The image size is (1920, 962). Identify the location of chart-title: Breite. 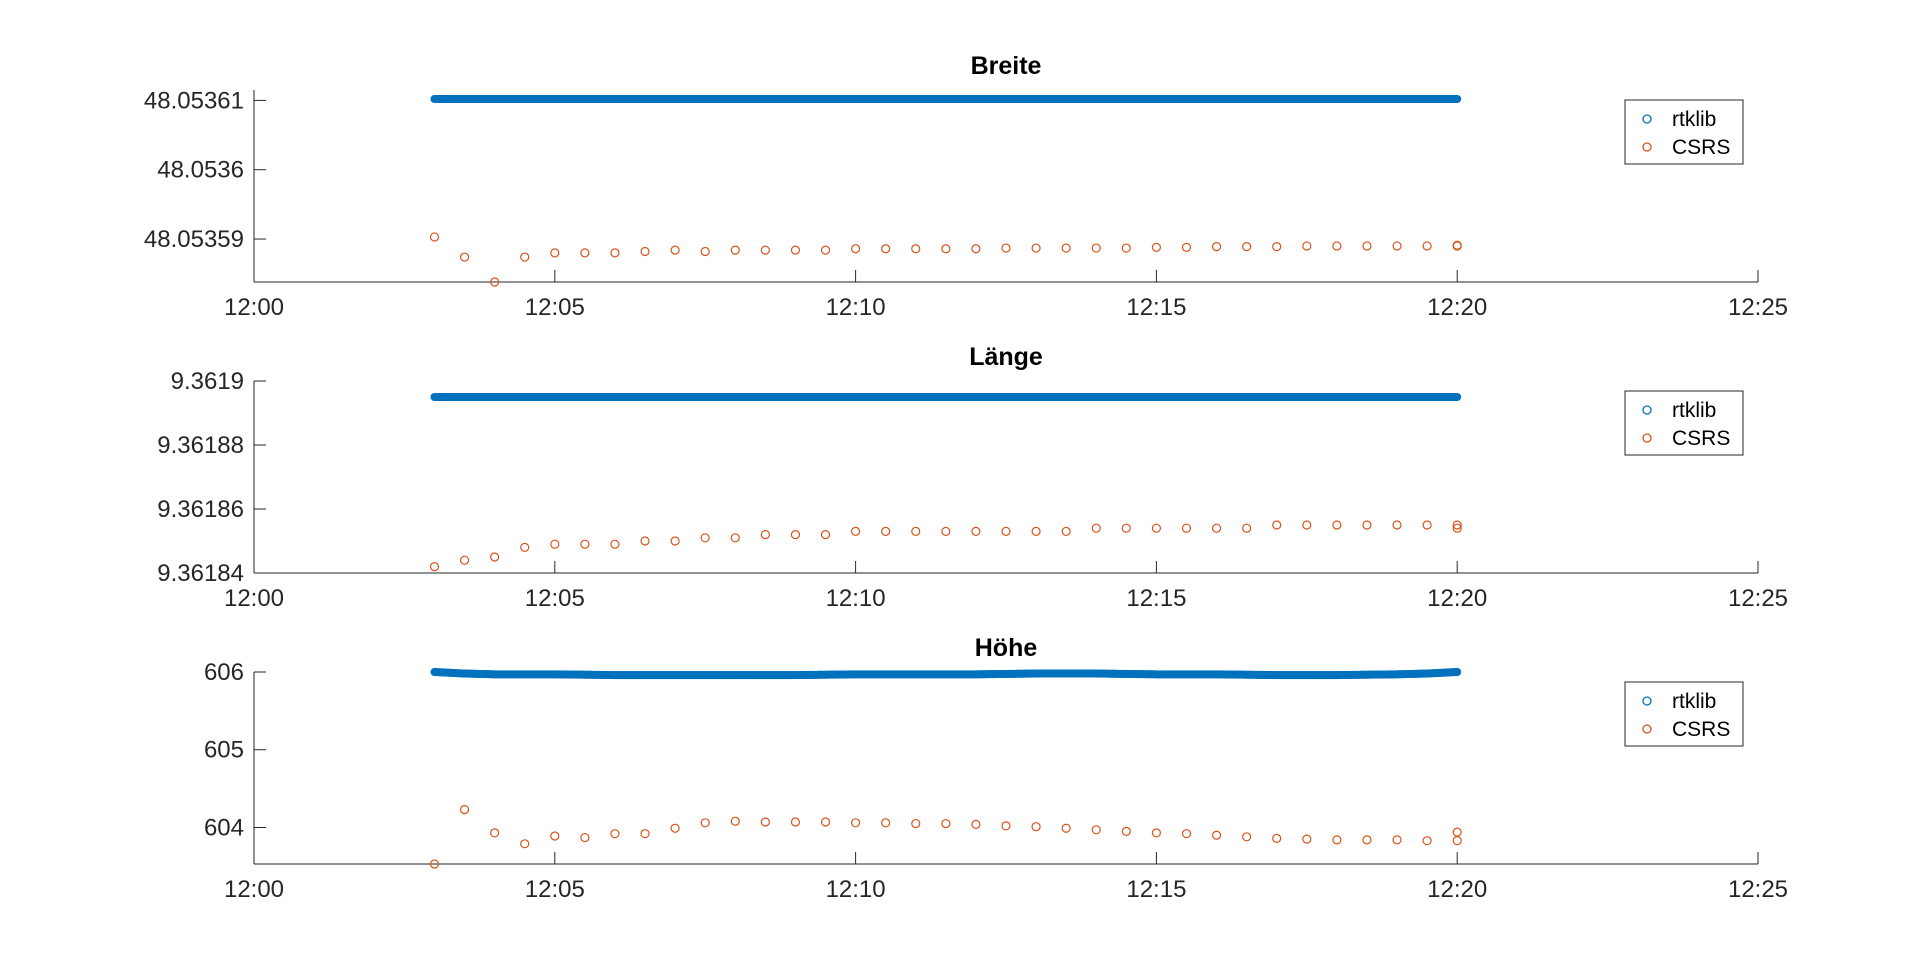
(1006, 66).